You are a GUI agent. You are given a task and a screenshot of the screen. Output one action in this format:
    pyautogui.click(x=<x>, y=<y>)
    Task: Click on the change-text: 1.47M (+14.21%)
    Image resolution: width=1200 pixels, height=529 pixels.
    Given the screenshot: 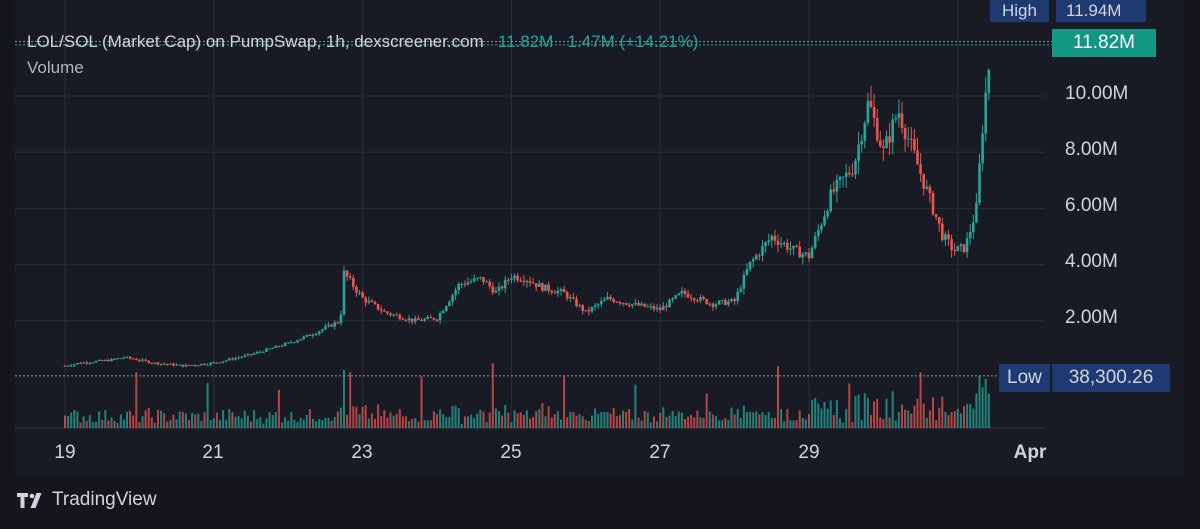 What is the action you would take?
    pyautogui.click(x=633, y=41)
    